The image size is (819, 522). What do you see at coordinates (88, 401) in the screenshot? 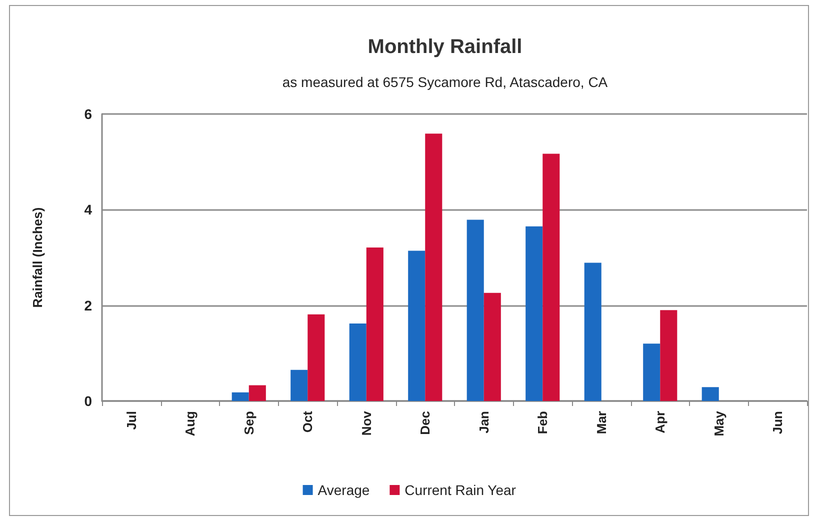
I see `y-tick-label: 0` at bounding box center [88, 401].